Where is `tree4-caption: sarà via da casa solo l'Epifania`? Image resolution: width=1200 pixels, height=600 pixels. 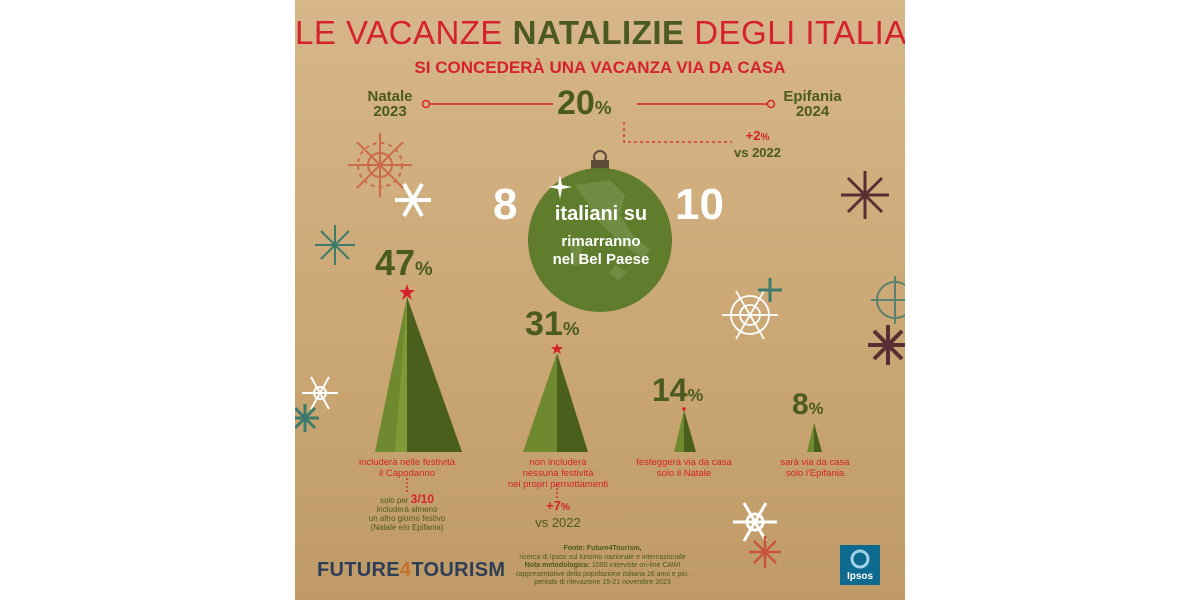
tree4-caption: sarà via da casa solo l'Epifania is located at coordinates (815, 468).